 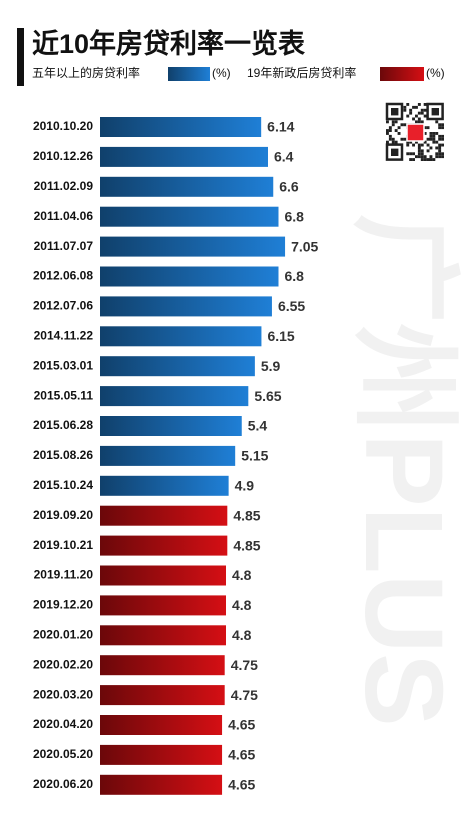 What do you see at coordinates (258, 426) in the screenshot?
I see `value-label: 5.4` at bounding box center [258, 426].